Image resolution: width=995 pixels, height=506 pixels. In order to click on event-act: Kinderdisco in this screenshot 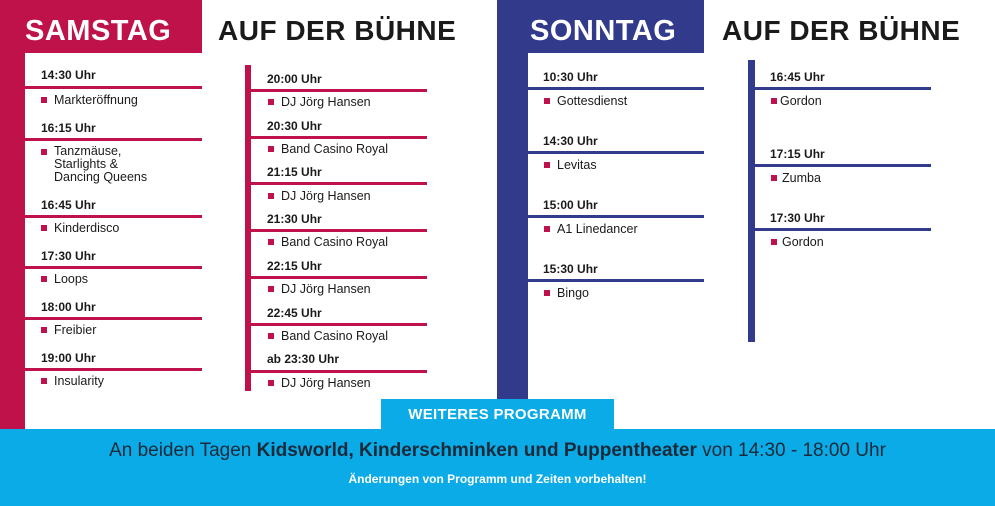, I will do `click(80, 228)`.